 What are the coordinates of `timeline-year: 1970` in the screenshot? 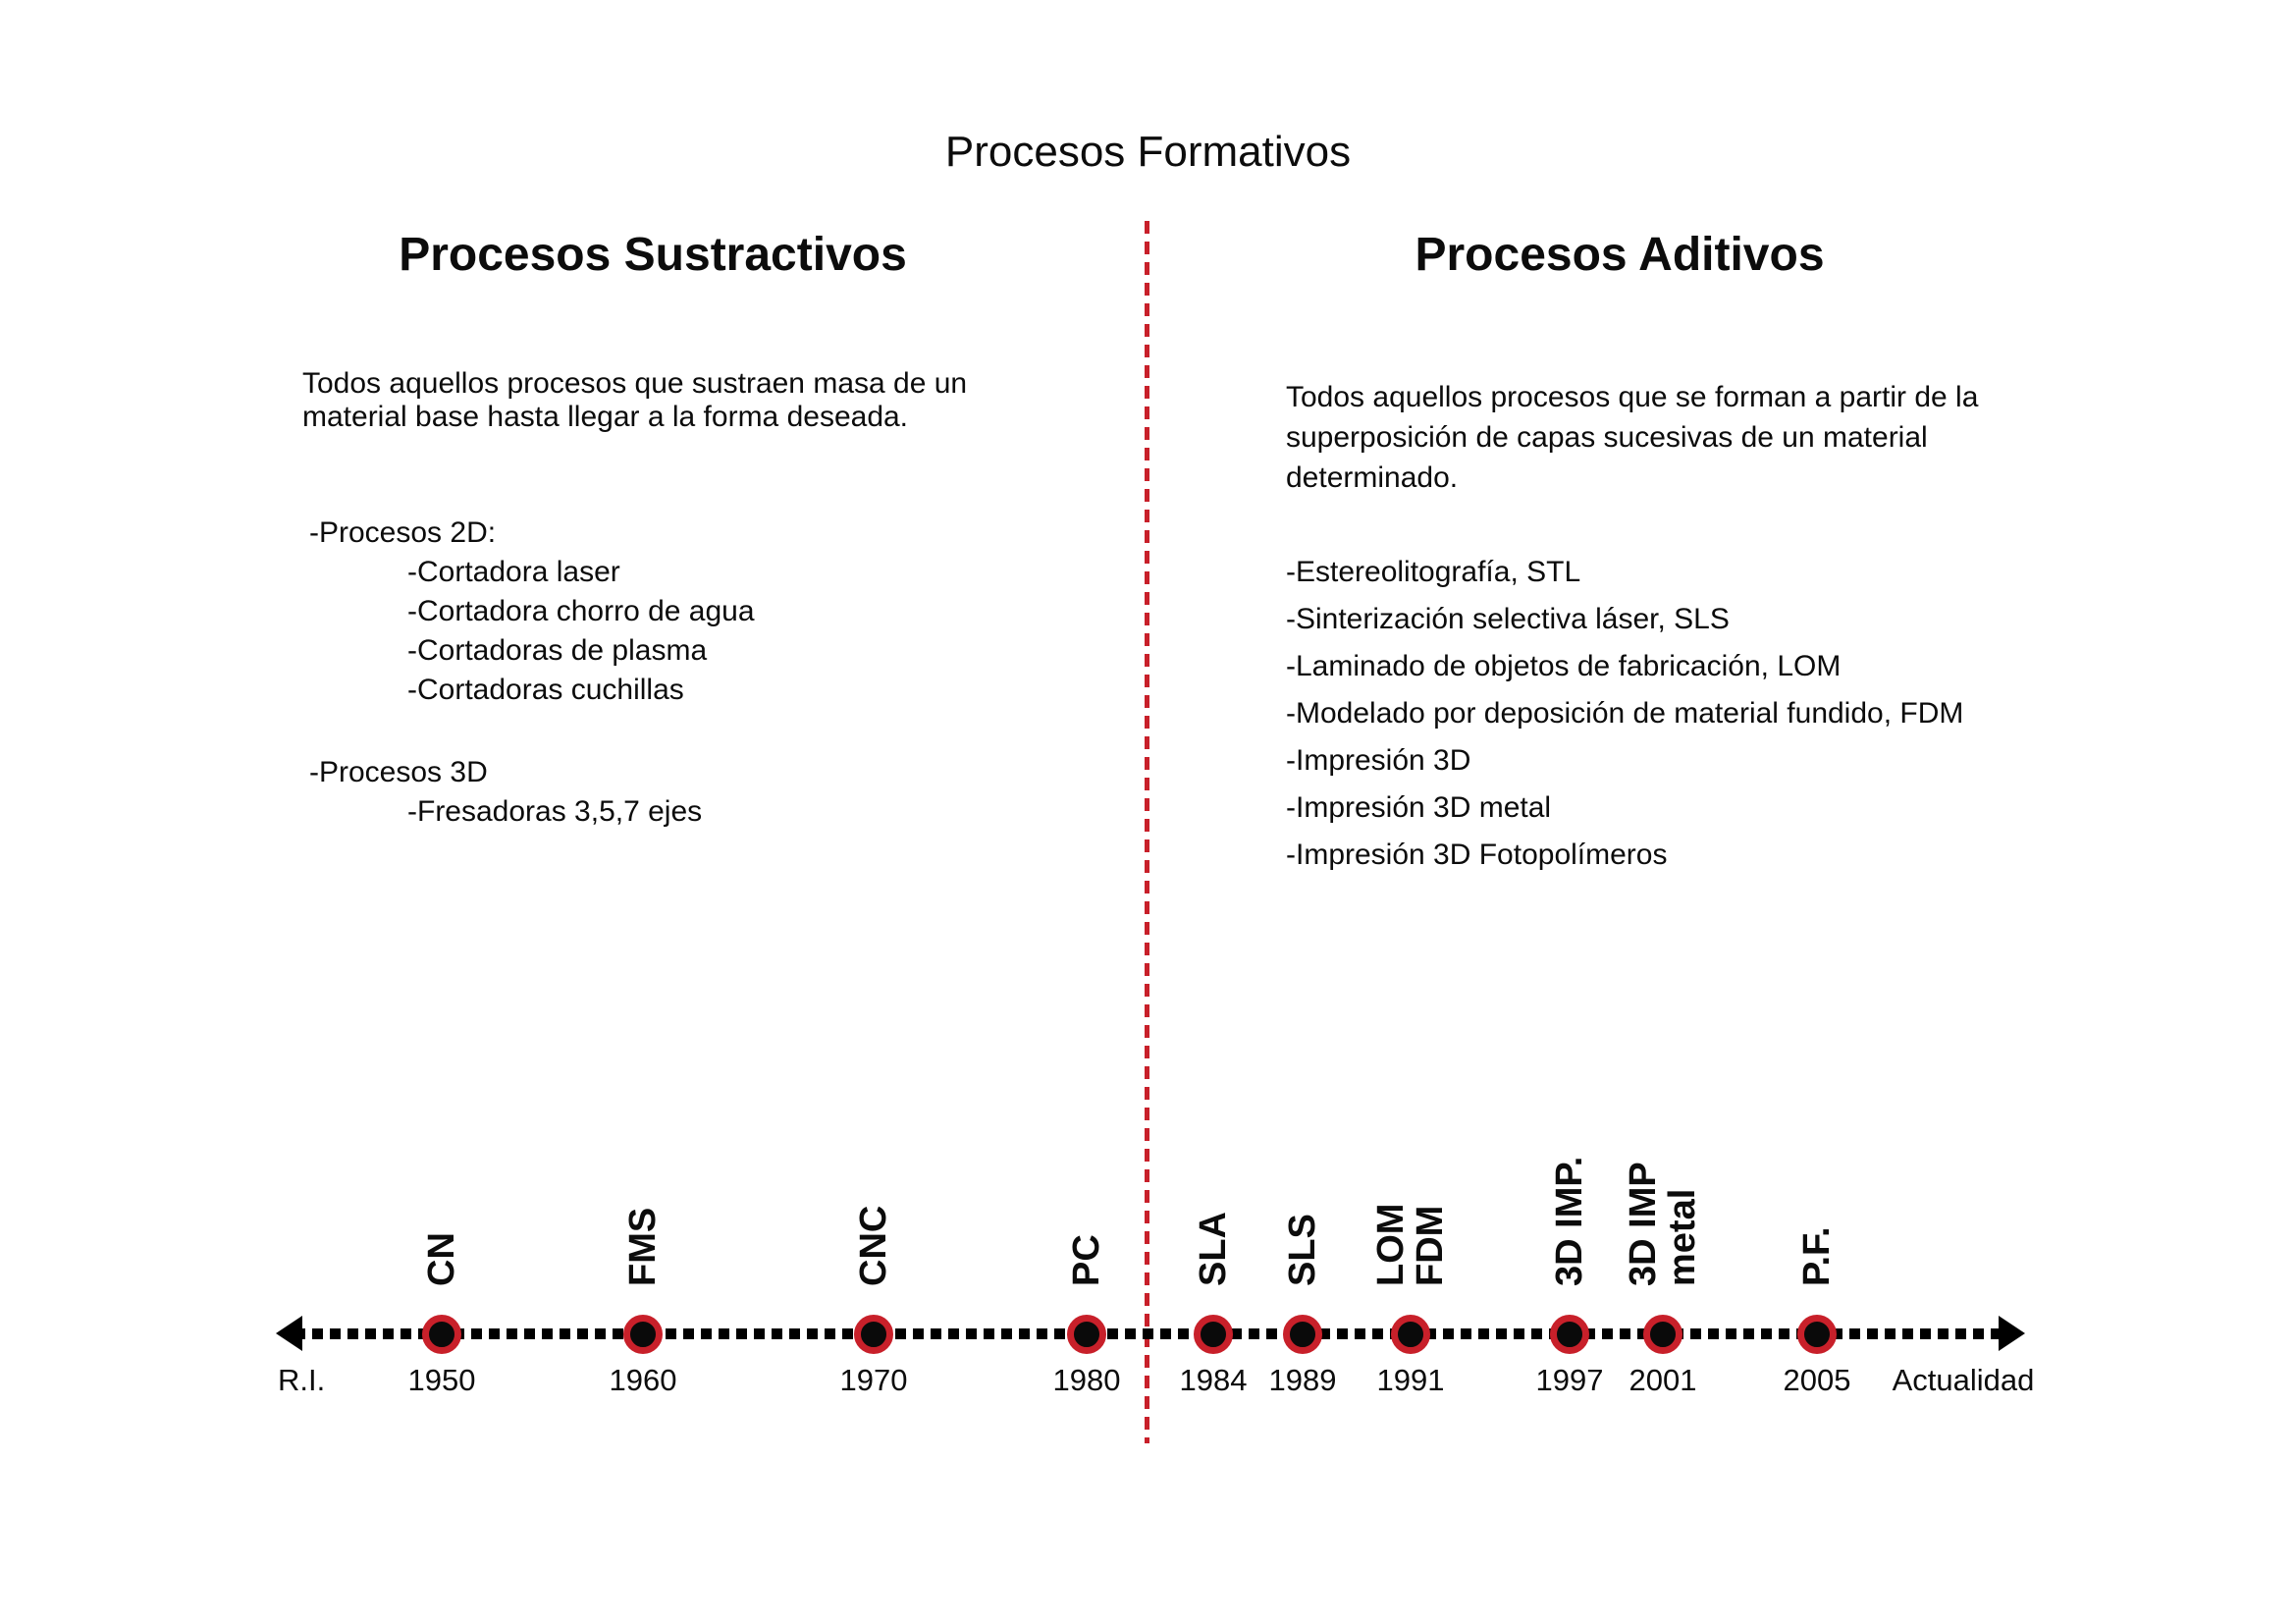 It's located at (873, 1380).